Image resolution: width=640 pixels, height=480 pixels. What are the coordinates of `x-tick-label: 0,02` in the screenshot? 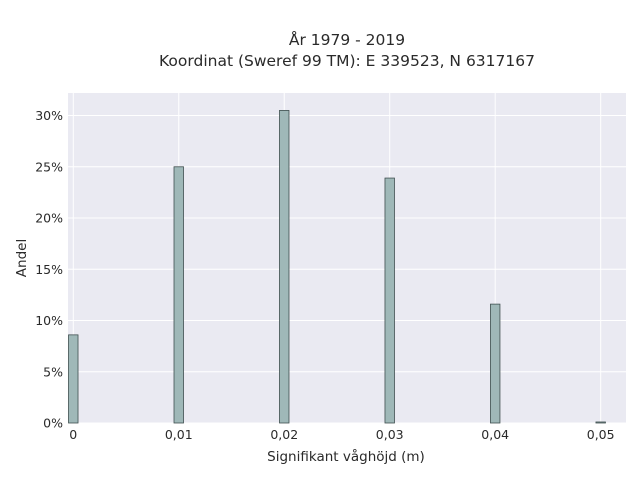 It's located at (284, 434).